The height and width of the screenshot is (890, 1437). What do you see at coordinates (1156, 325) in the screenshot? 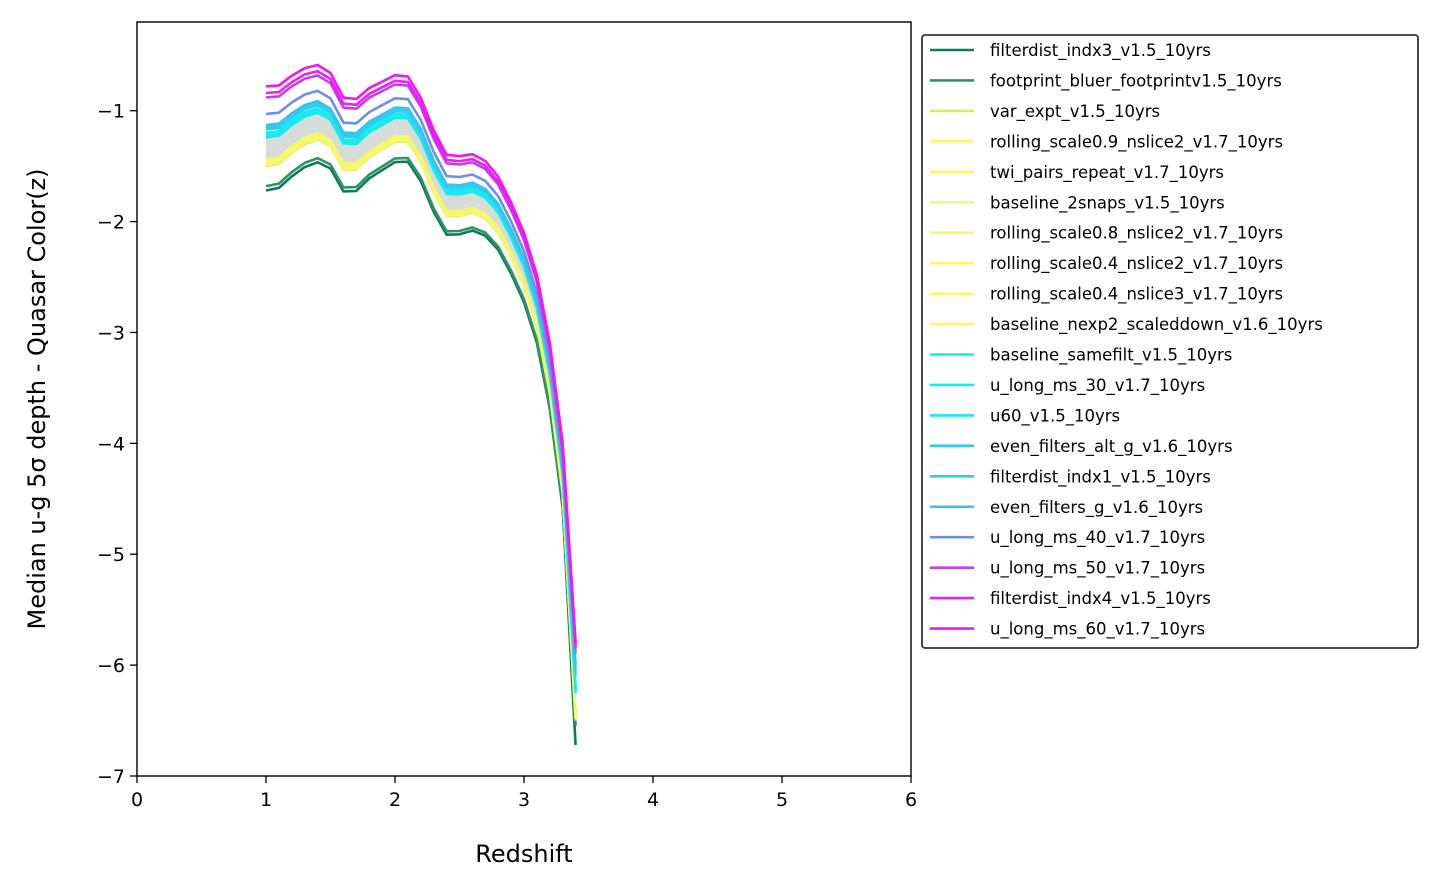
I see `legend-label: baseline_nexp2_scaleddown_v1.6_10yrs` at bounding box center [1156, 325].